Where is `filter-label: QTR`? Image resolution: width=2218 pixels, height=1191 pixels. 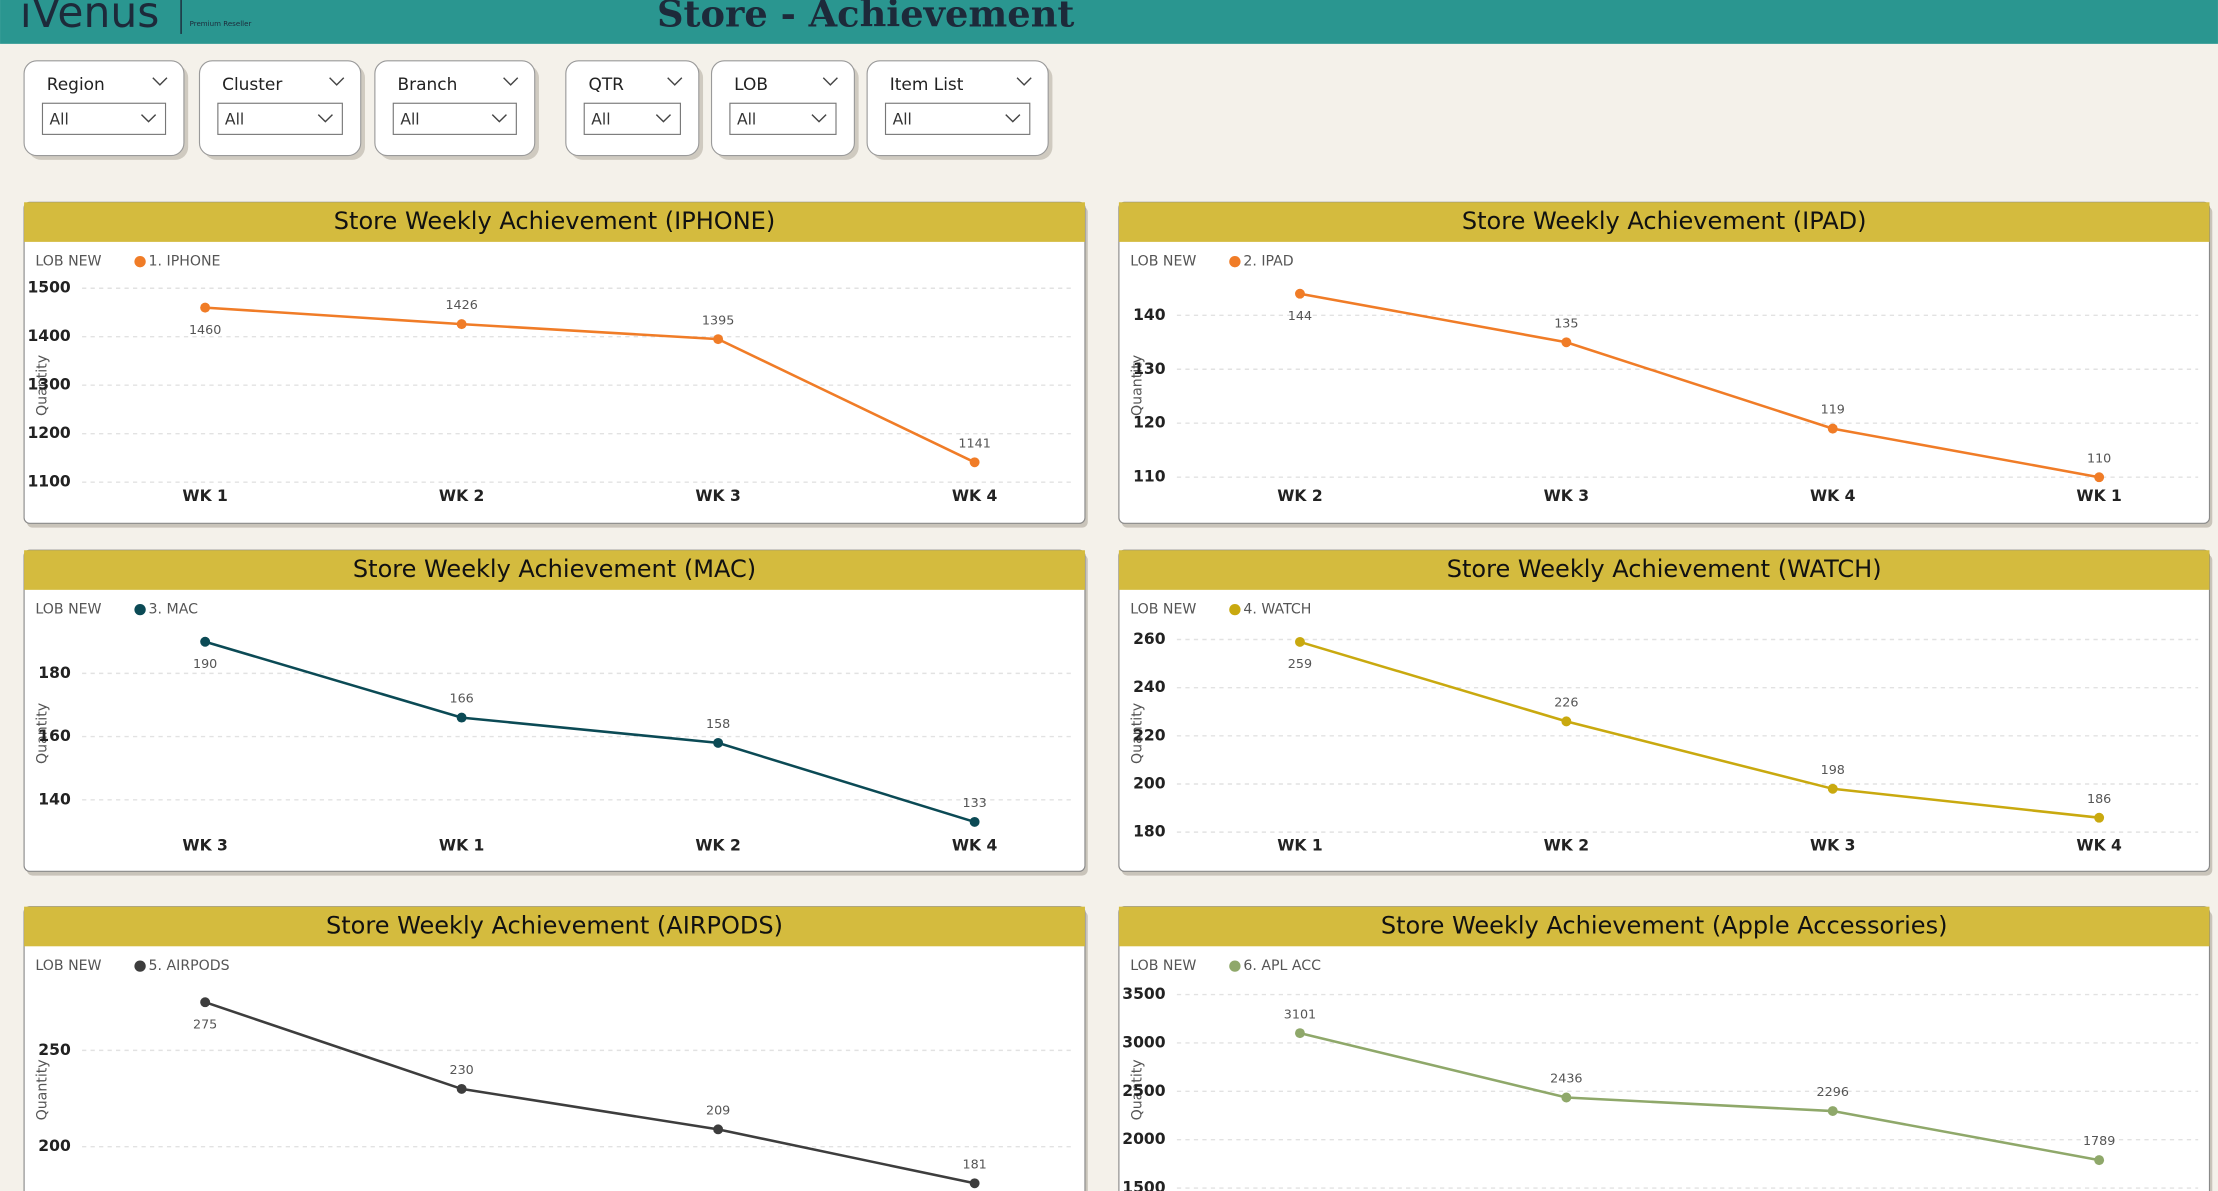 filter-label: QTR is located at coordinates (606, 85).